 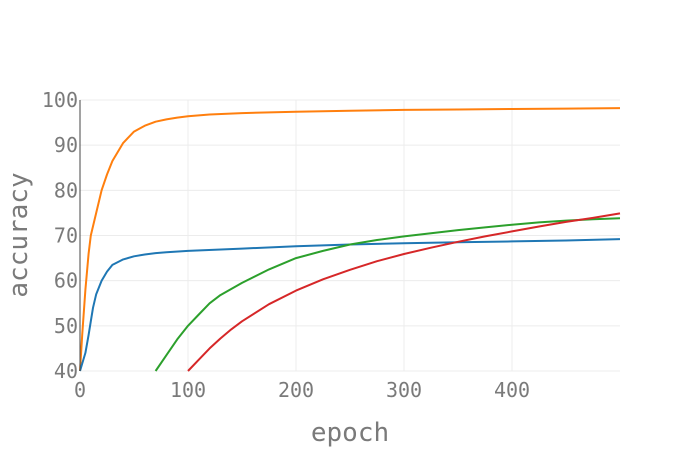 I want to click on y-axis-title: accuracy, so click(x=19, y=234).